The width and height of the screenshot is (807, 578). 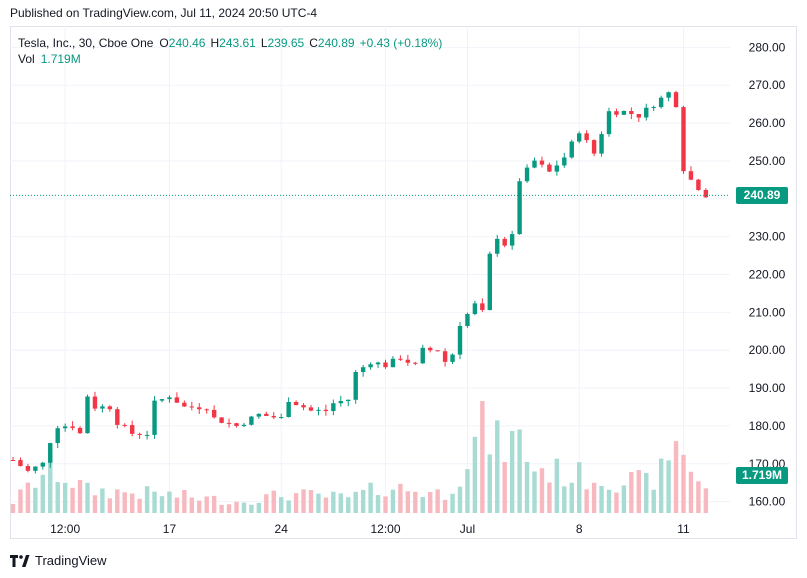 What do you see at coordinates (60, 59) in the screenshot?
I see `legend-vol-value: 1.719M` at bounding box center [60, 59].